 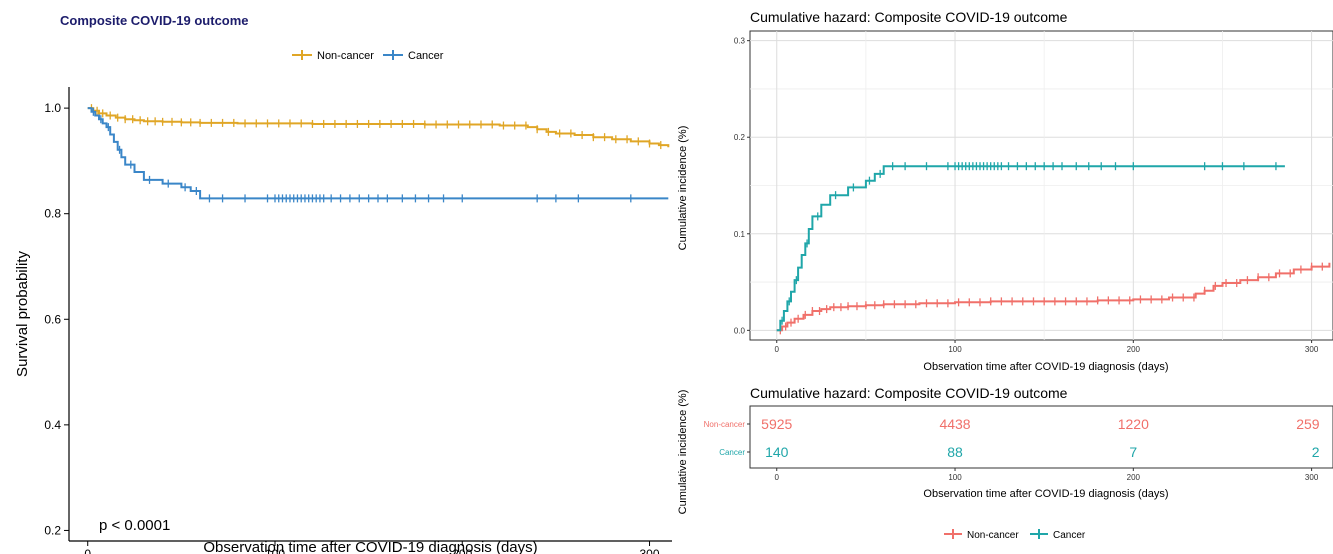 What do you see at coordinates (1047, 347) in the screenshot?
I see `hazard-x-ticks: 0 100 200 300` at bounding box center [1047, 347].